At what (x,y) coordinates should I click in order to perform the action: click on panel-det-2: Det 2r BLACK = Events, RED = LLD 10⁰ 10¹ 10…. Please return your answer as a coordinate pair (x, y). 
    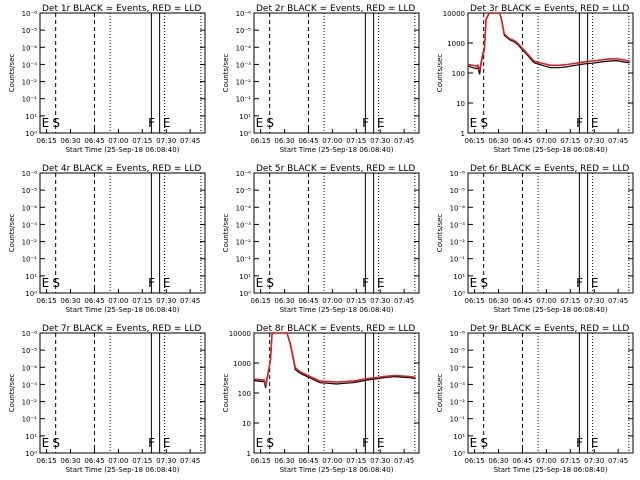
    Looking at the image, I should click on (321, 79).